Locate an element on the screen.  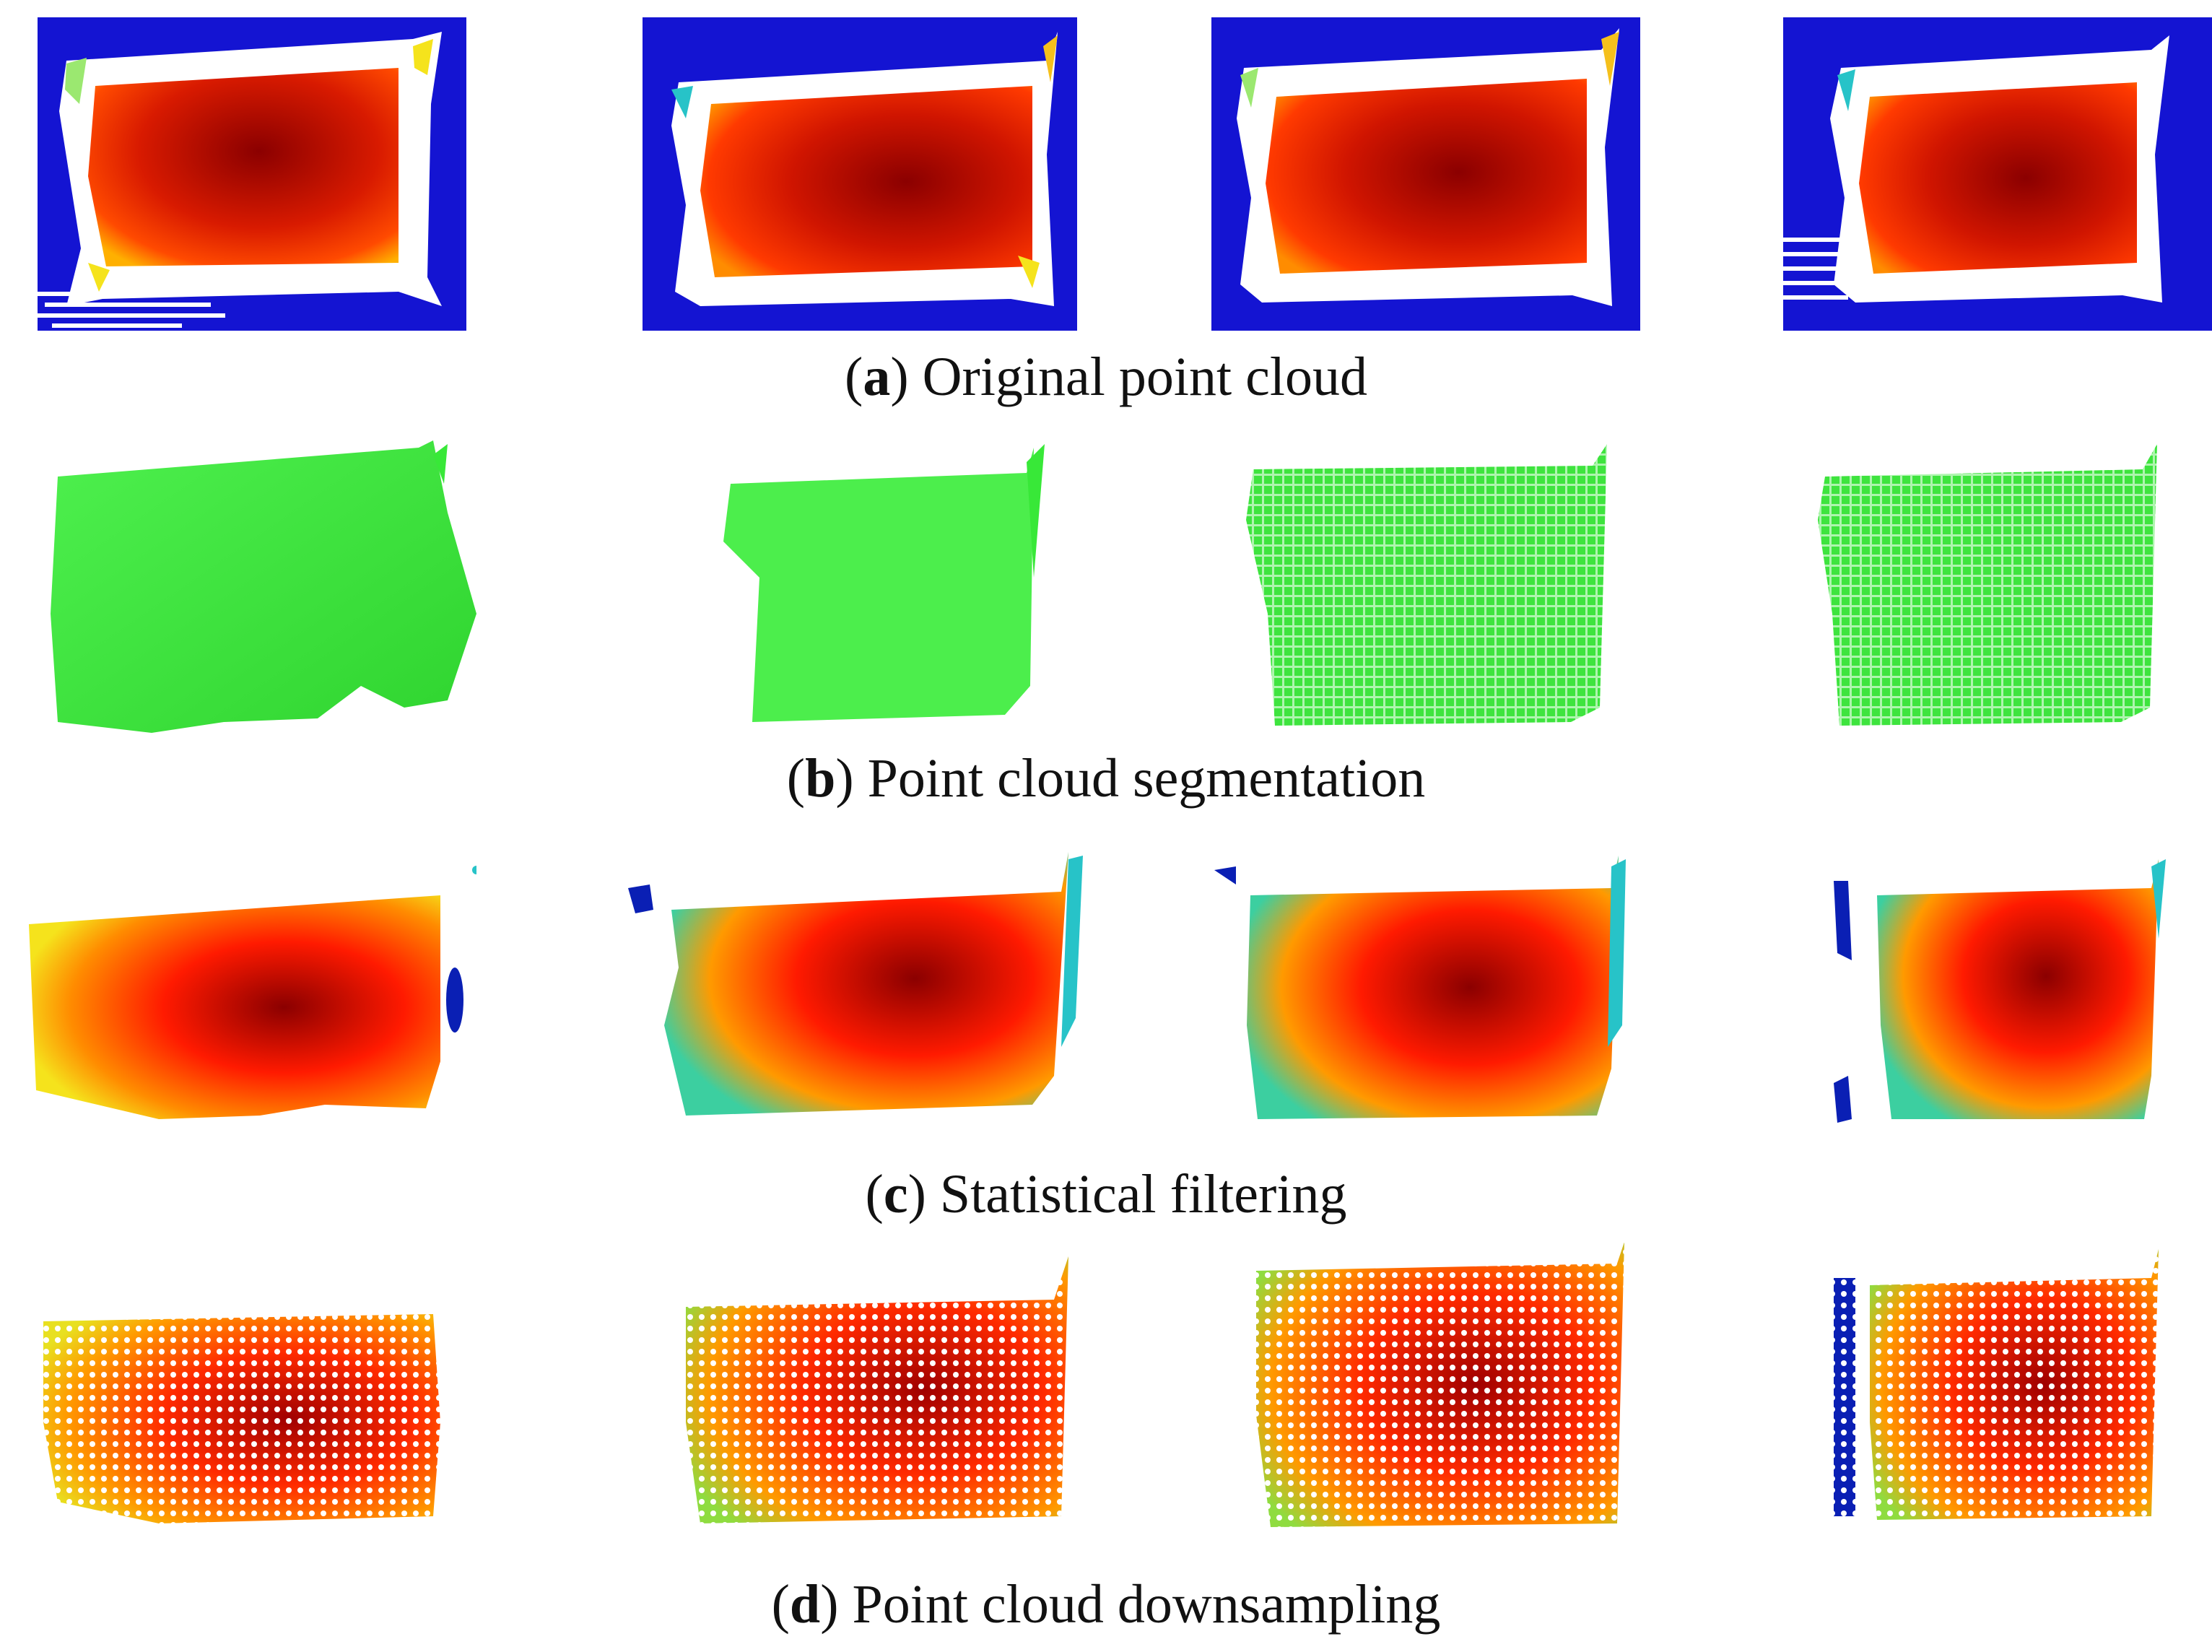
caption-d-letter: d is located at coordinates (805, 1604).